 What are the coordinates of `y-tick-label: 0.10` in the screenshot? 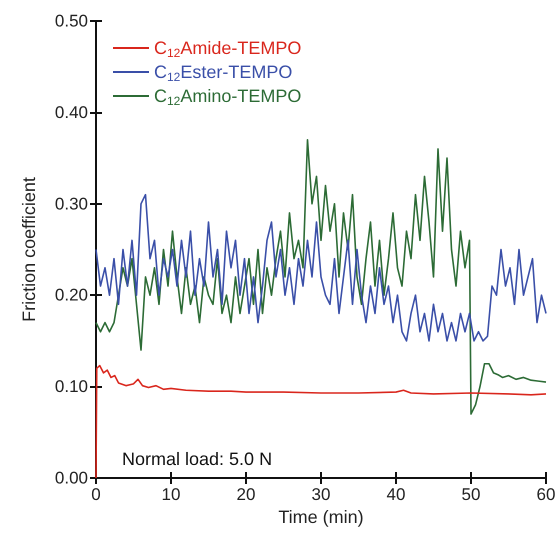 It's located at (71, 386).